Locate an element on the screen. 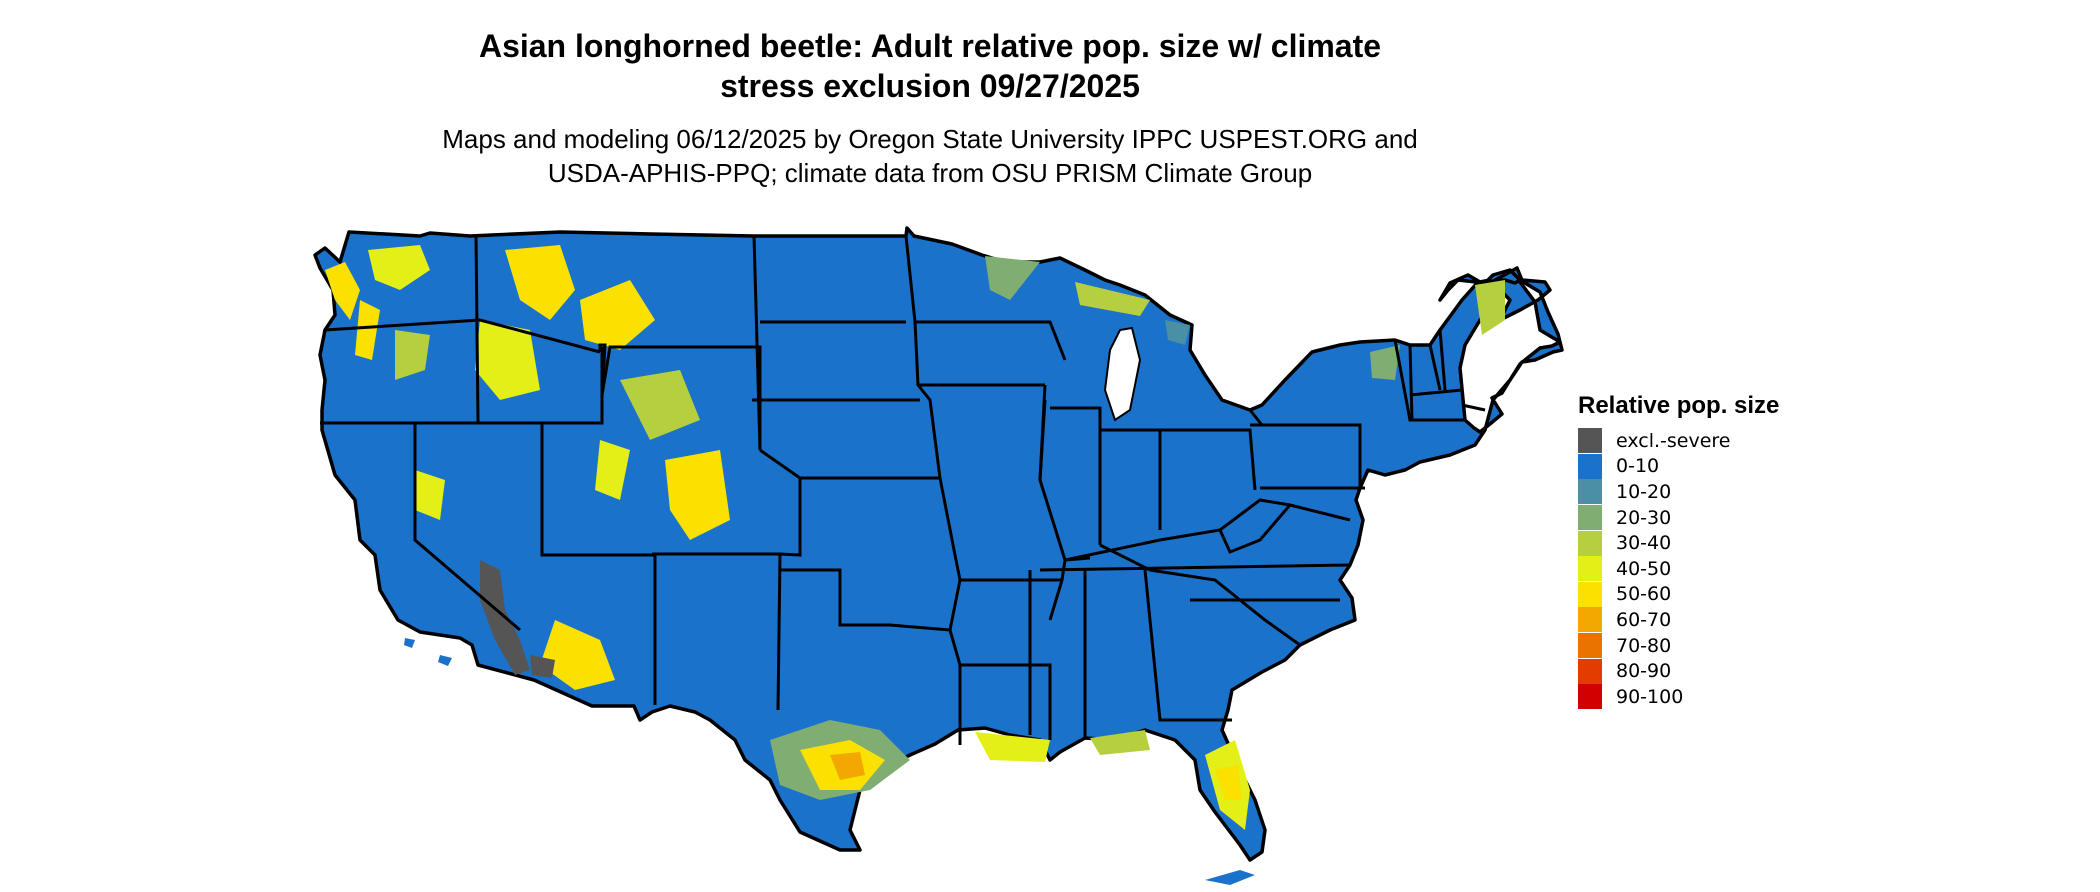 This screenshot has width=2100, height=892. legend-item: 20-30 is located at coordinates (1678, 518).